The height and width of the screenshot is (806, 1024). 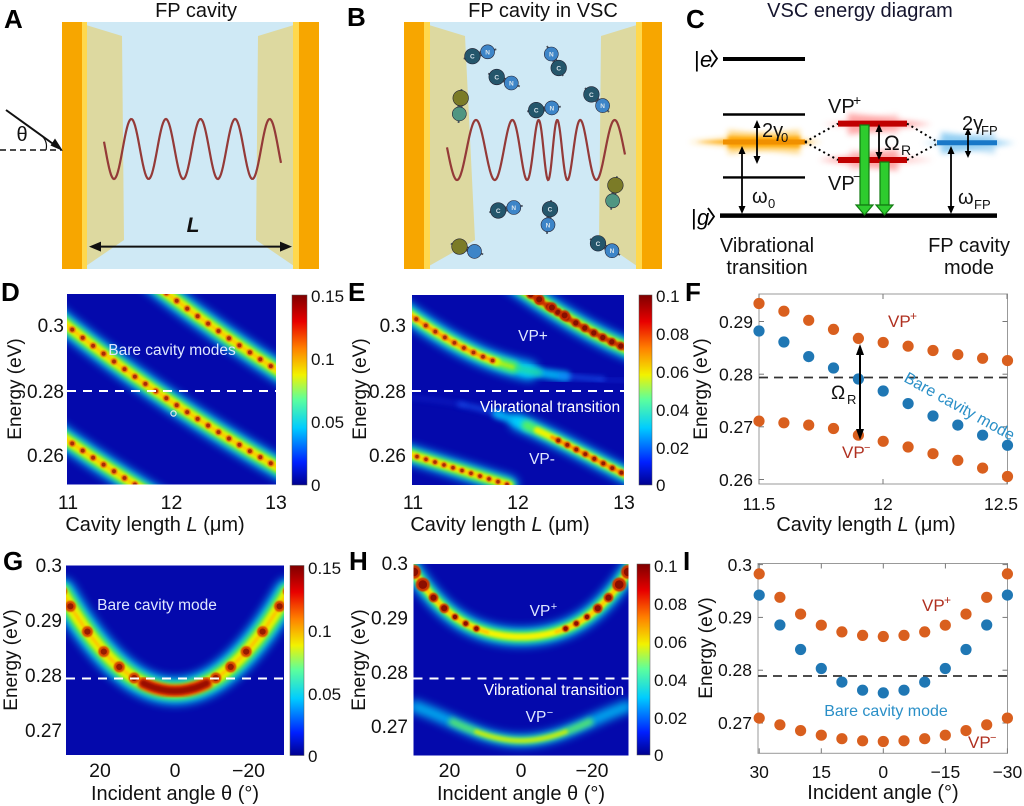 I want to click on svg-text: Vibrational, so click(x=767, y=246).